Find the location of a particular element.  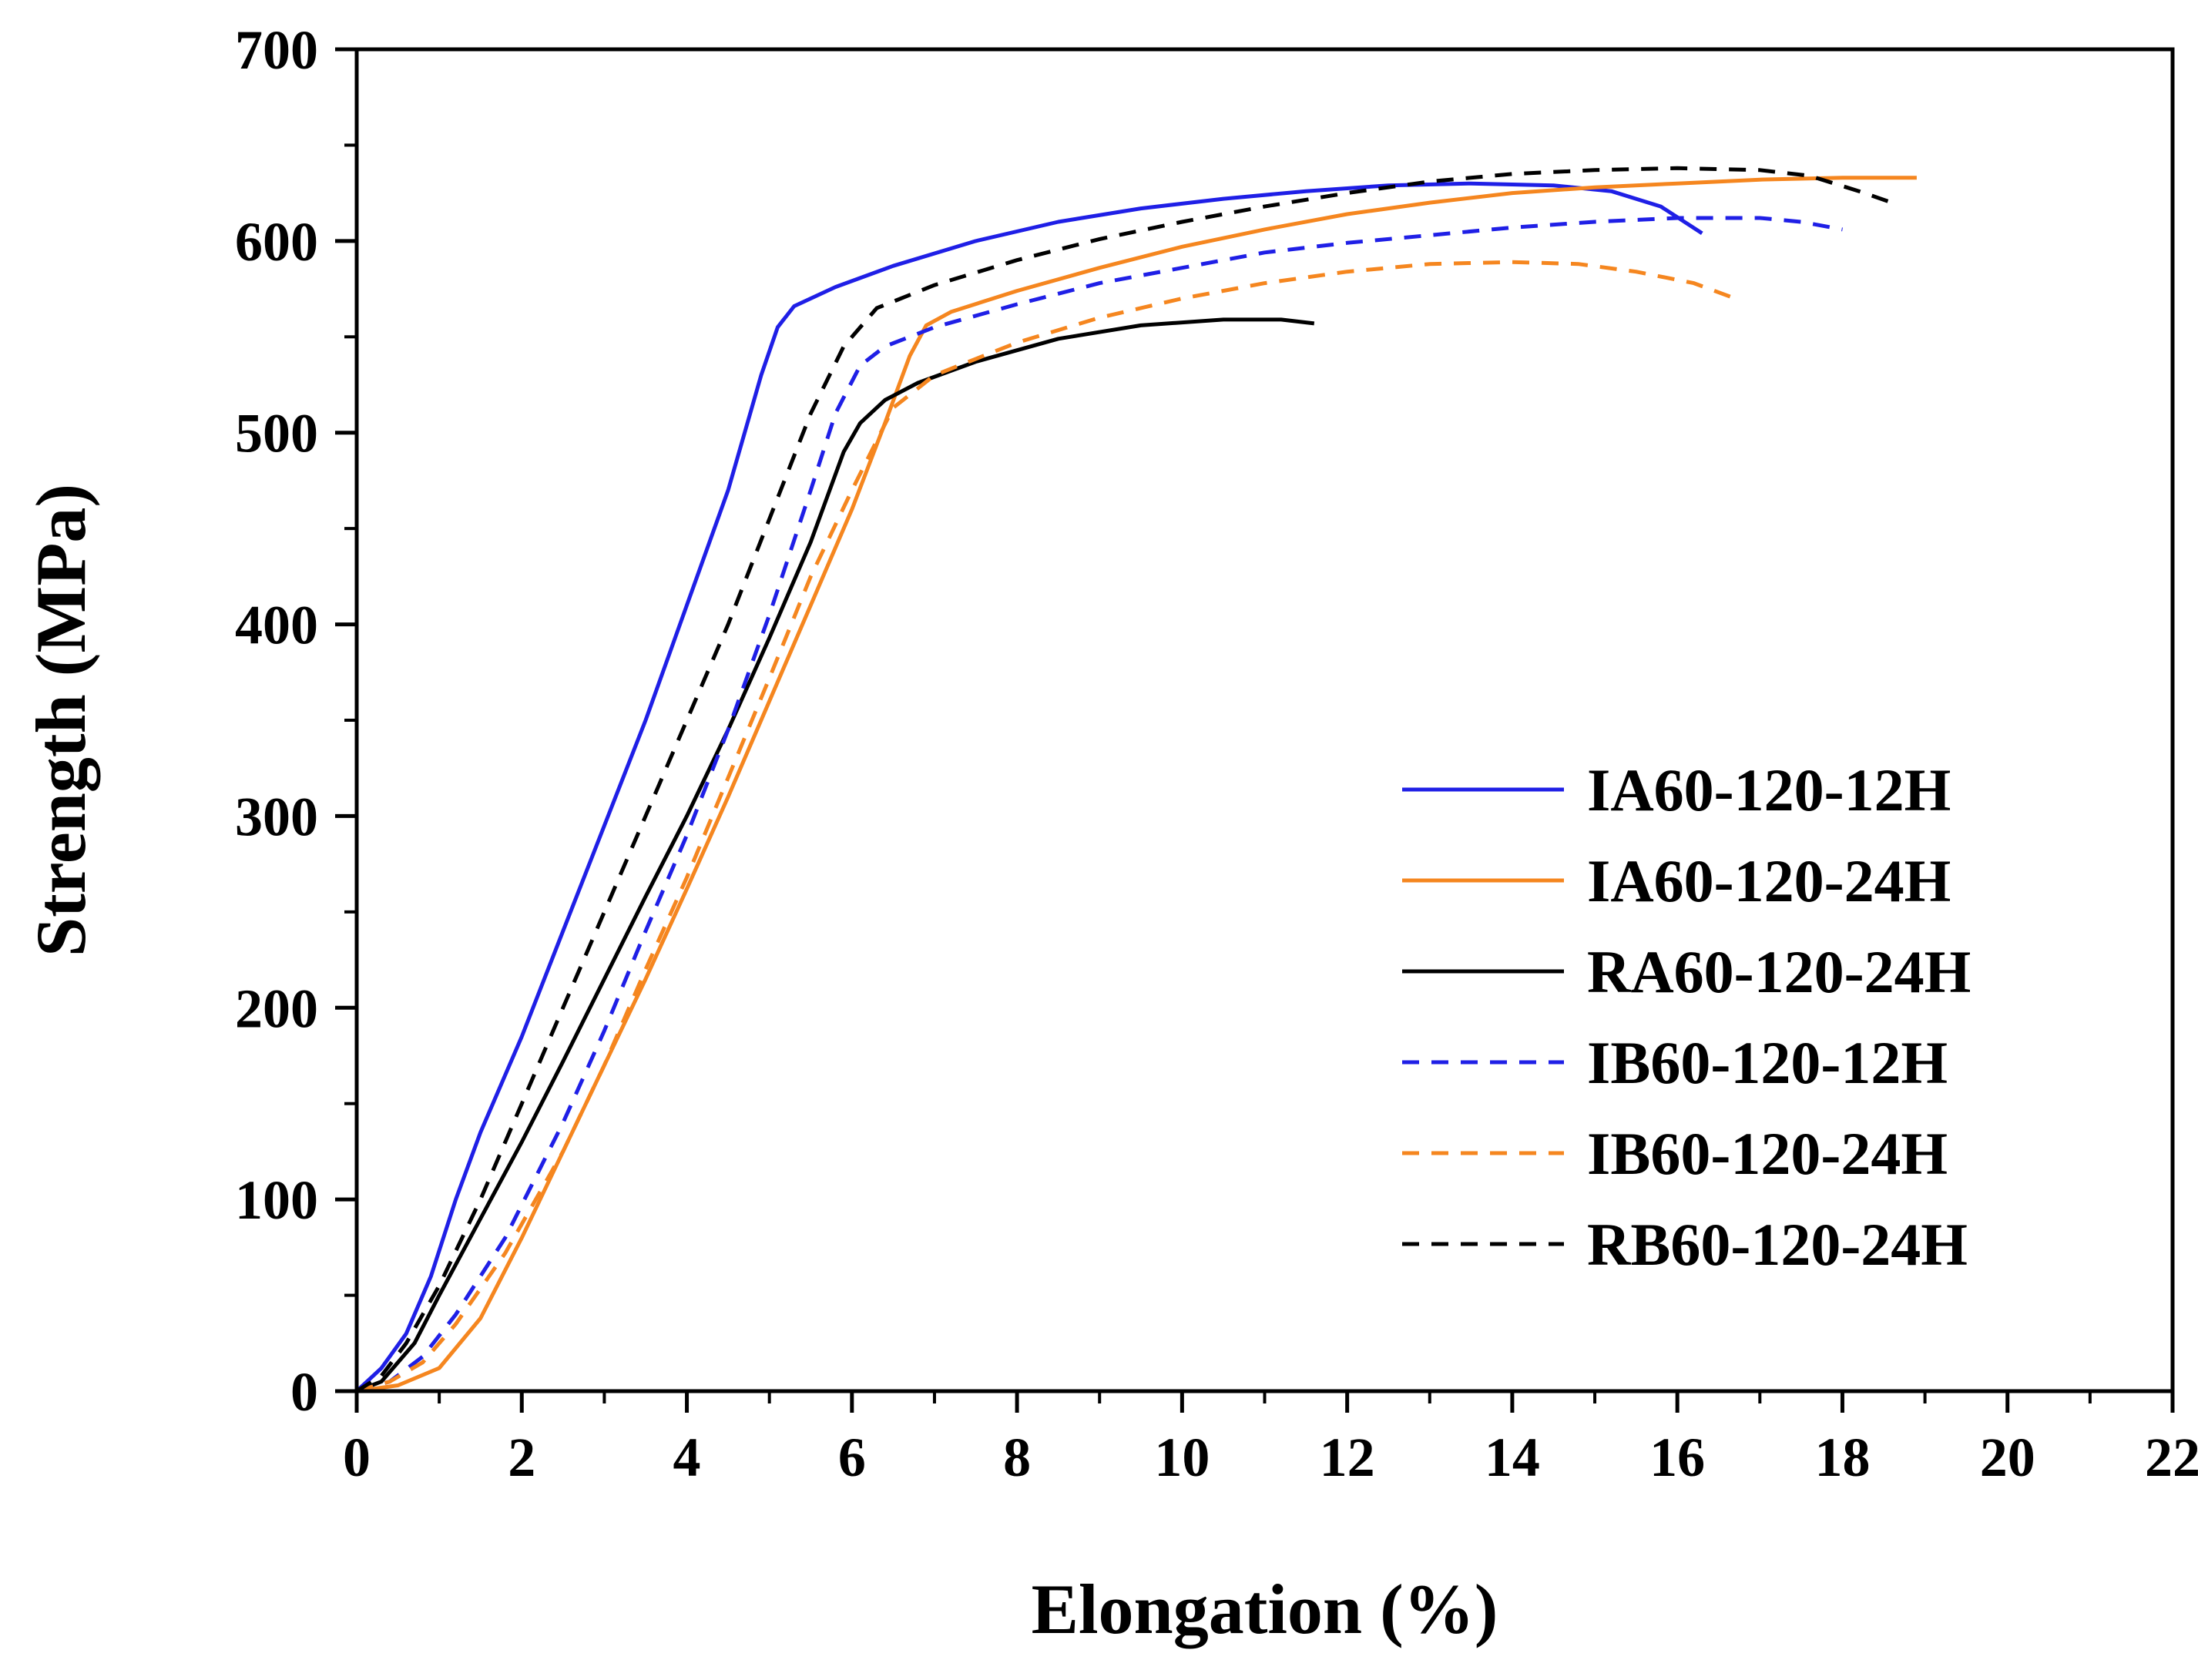

y-tick-label: 700 is located at coordinates (276, 50).